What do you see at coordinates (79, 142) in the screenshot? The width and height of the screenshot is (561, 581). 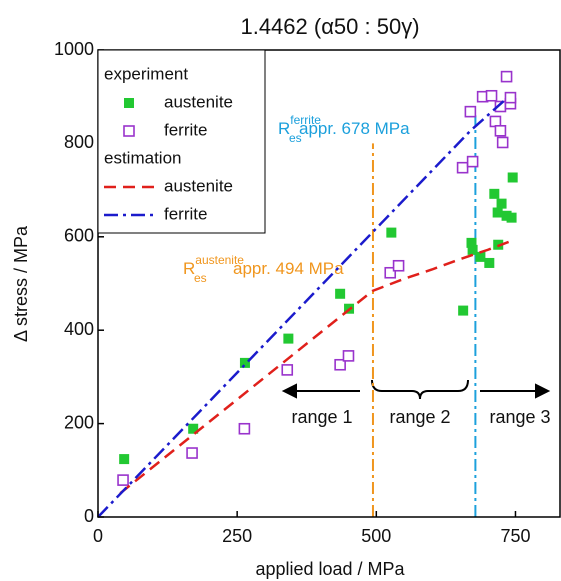 I see `y-tick-label: 800` at bounding box center [79, 142].